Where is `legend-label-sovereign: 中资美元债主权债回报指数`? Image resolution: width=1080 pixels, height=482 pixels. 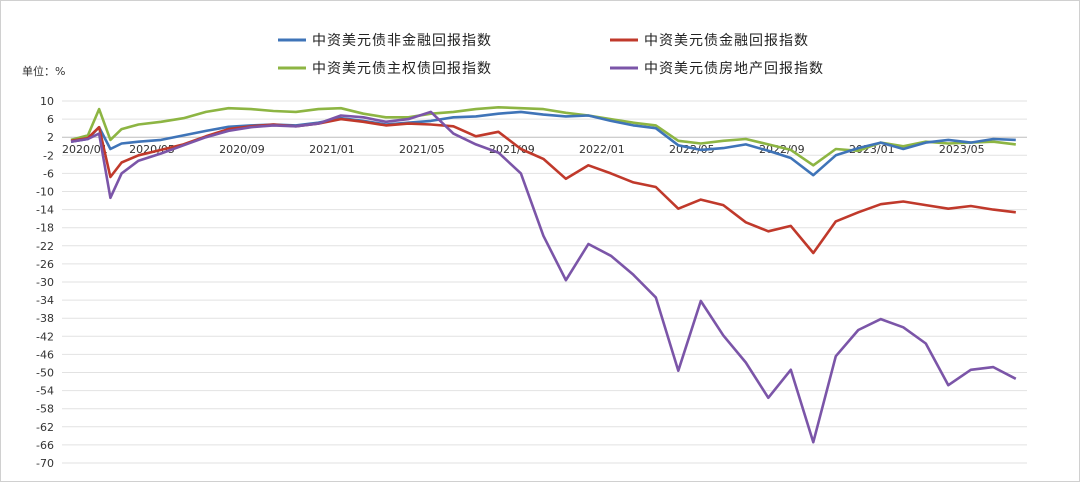 legend-label-sovereign: 中资美元债主权债回报指数 is located at coordinates (402, 69).